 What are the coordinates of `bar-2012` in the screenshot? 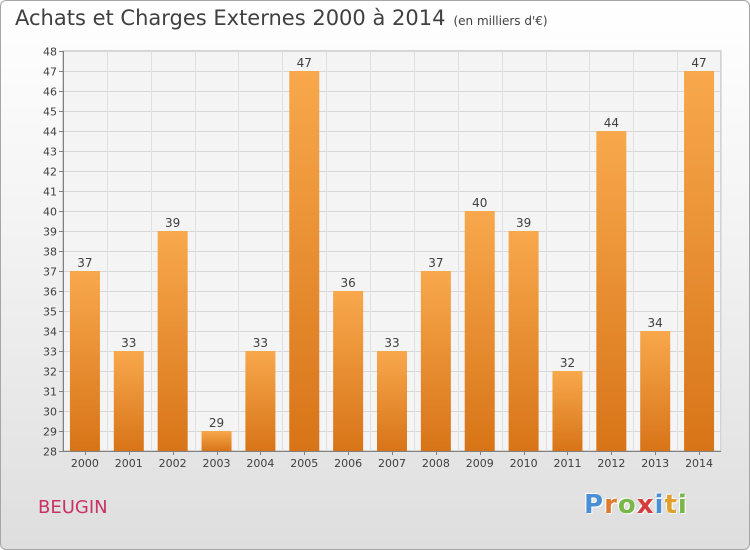 It's located at (611, 291).